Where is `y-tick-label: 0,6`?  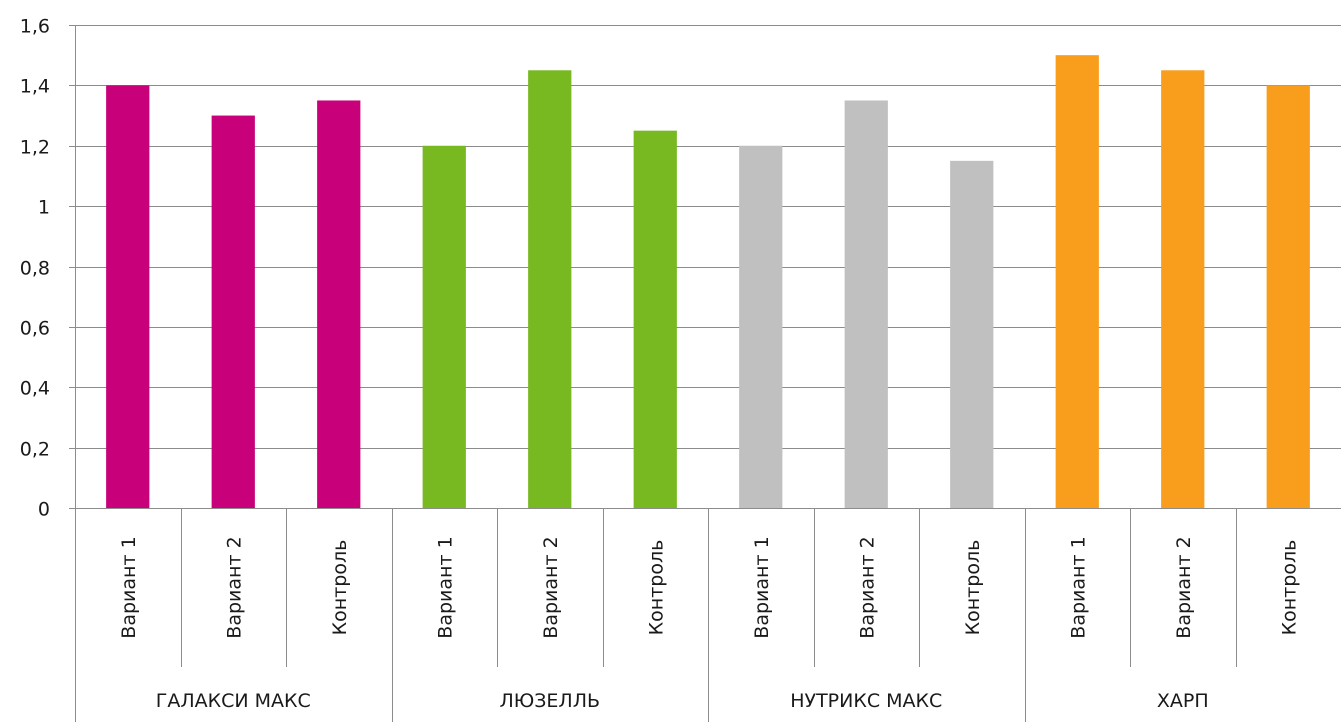
y-tick-label: 0,6 is located at coordinates (35, 329).